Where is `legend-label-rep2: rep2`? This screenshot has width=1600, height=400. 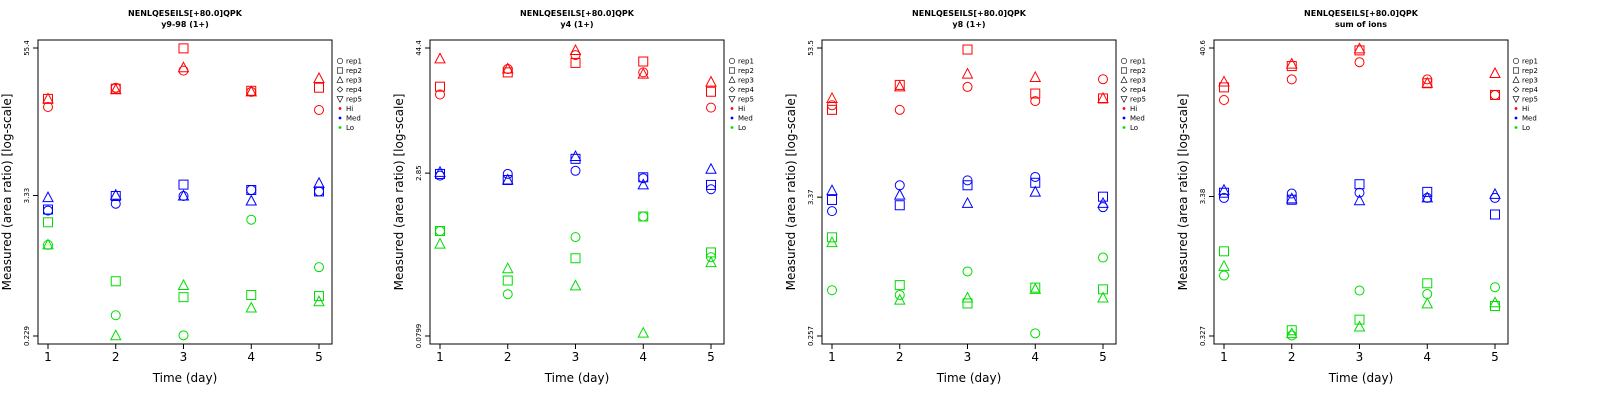
legend-label-rep2: rep2 is located at coordinates (746, 71).